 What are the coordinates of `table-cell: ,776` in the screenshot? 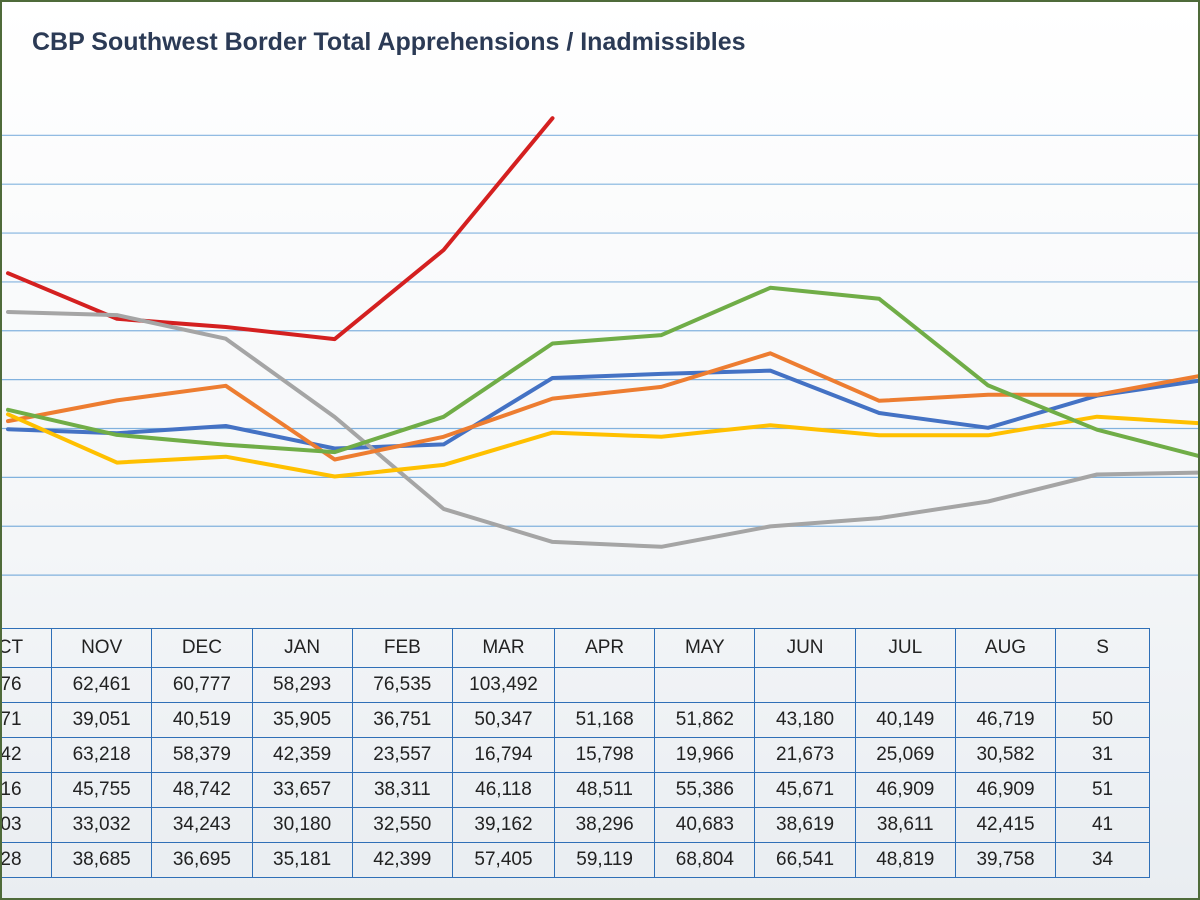 It's located at (27, 685).